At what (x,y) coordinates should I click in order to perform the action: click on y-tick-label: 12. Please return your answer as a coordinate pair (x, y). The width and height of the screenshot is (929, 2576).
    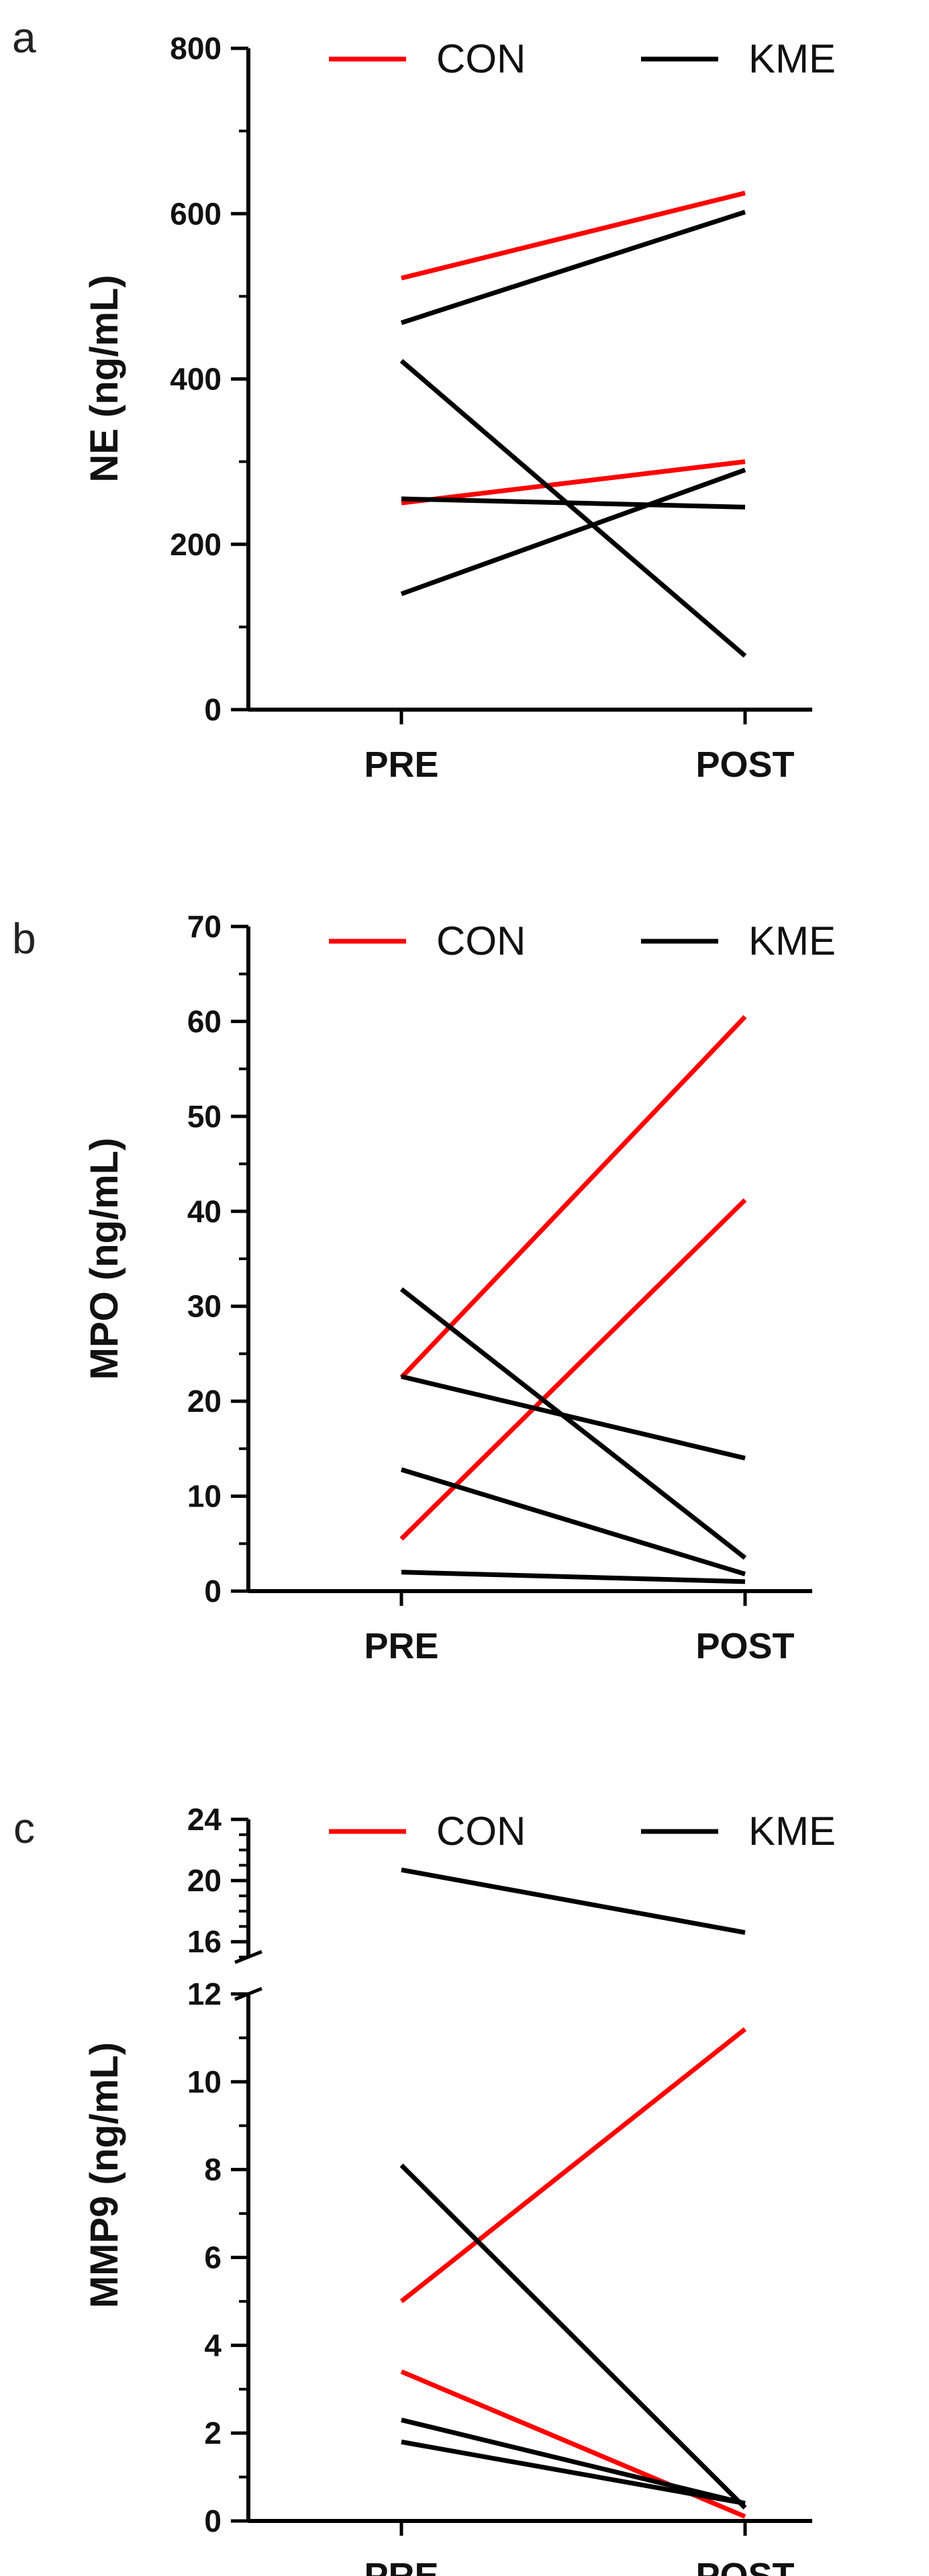
    Looking at the image, I should click on (204, 1993).